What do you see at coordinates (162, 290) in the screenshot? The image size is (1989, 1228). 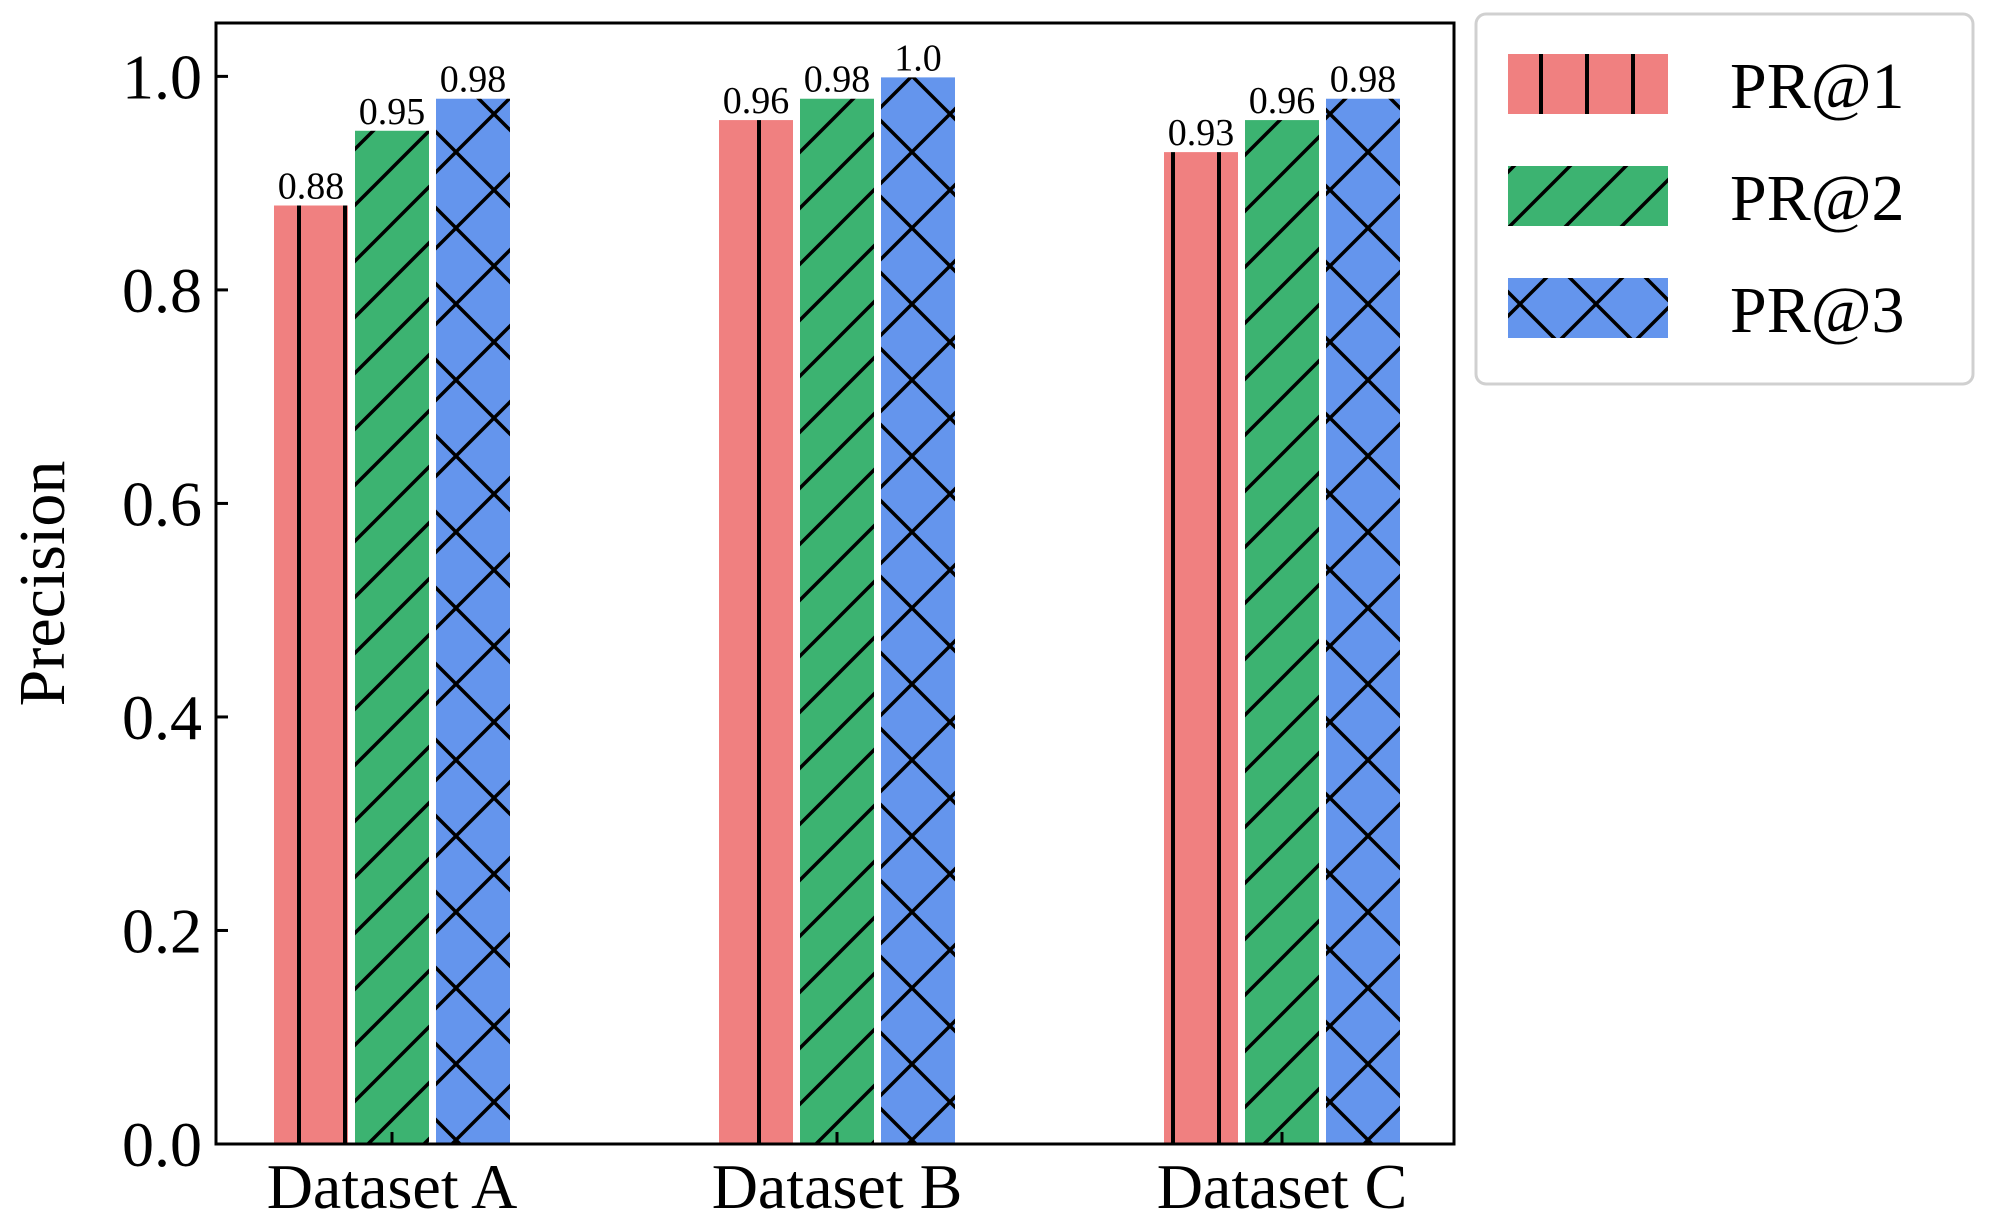 I see `y-tick-label: 0.8` at bounding box center [162, 290].